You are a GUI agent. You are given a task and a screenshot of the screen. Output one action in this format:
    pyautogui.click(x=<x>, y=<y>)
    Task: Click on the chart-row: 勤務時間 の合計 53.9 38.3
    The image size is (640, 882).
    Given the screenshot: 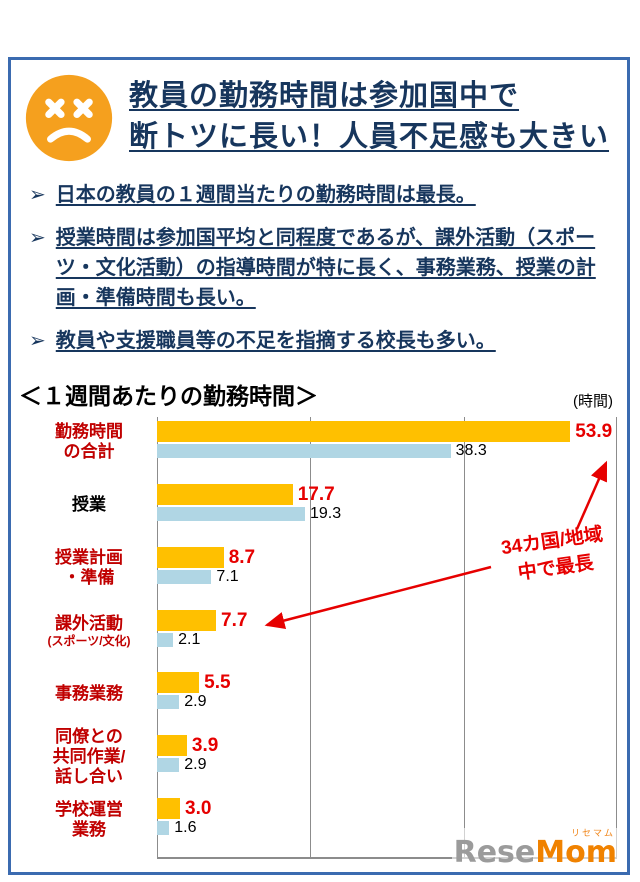 What is the action you would take?
    pyautogui.click(x=319, y=450)
    